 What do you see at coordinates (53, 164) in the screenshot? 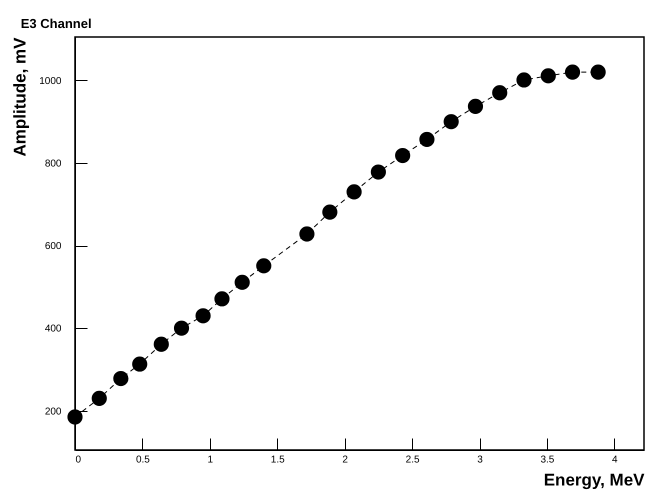
I see `y-tick-label: 800` at bounding box center [53, 164].